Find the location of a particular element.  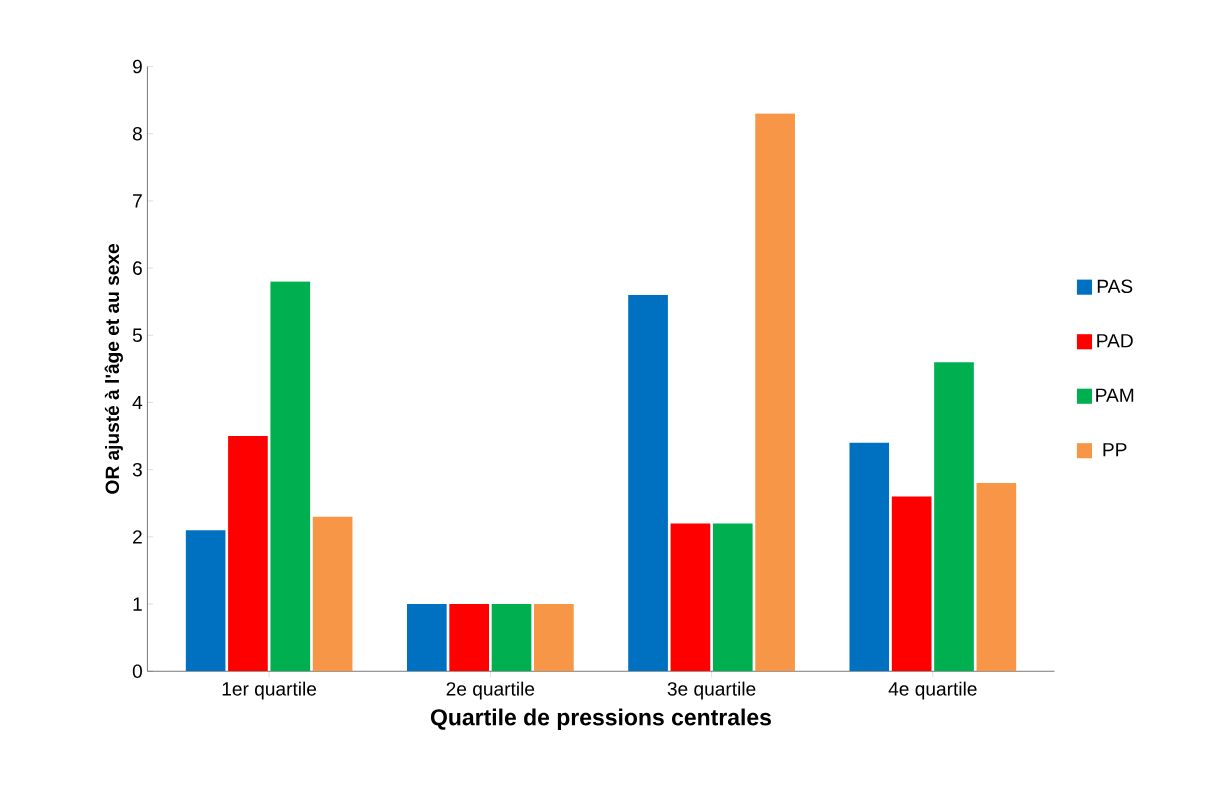

y-tick-label: 6 is located at coordinates (137, 268).